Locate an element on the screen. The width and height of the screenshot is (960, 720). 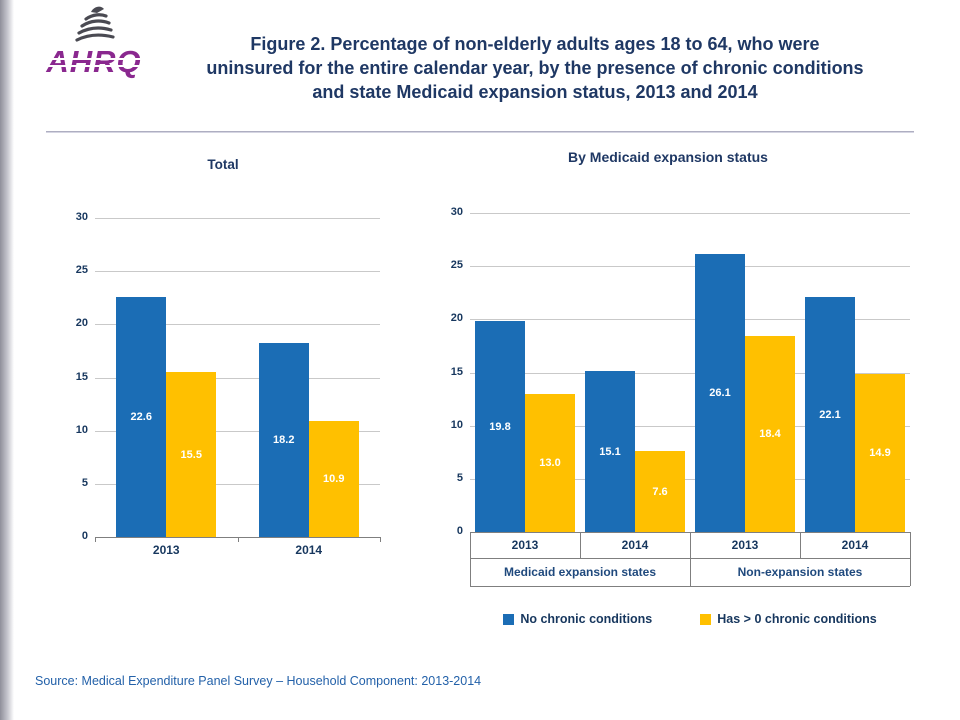
bar-value-label: 19.8 is located at coordinates (500, 426).